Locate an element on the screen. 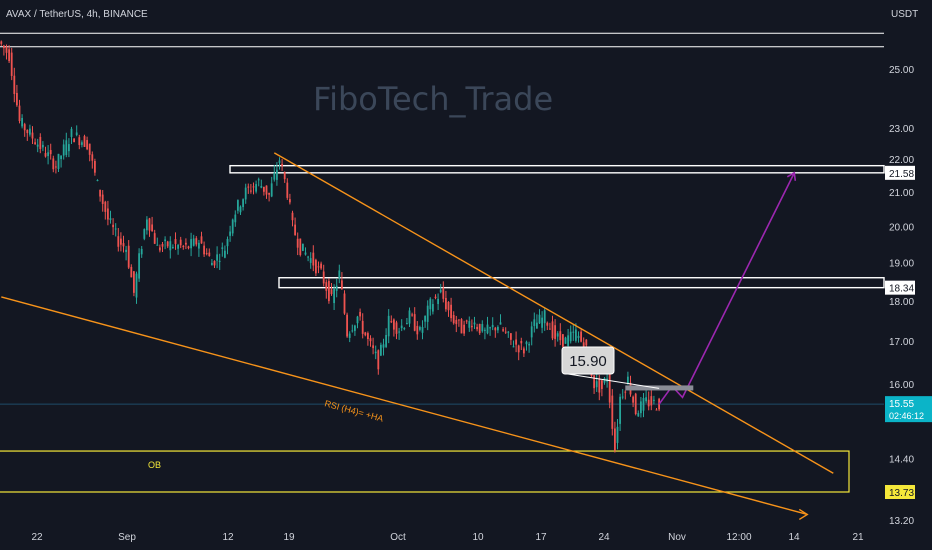 The height and width of the screenshot is (550, 932). projection-path is located at coordinates (727, 288).